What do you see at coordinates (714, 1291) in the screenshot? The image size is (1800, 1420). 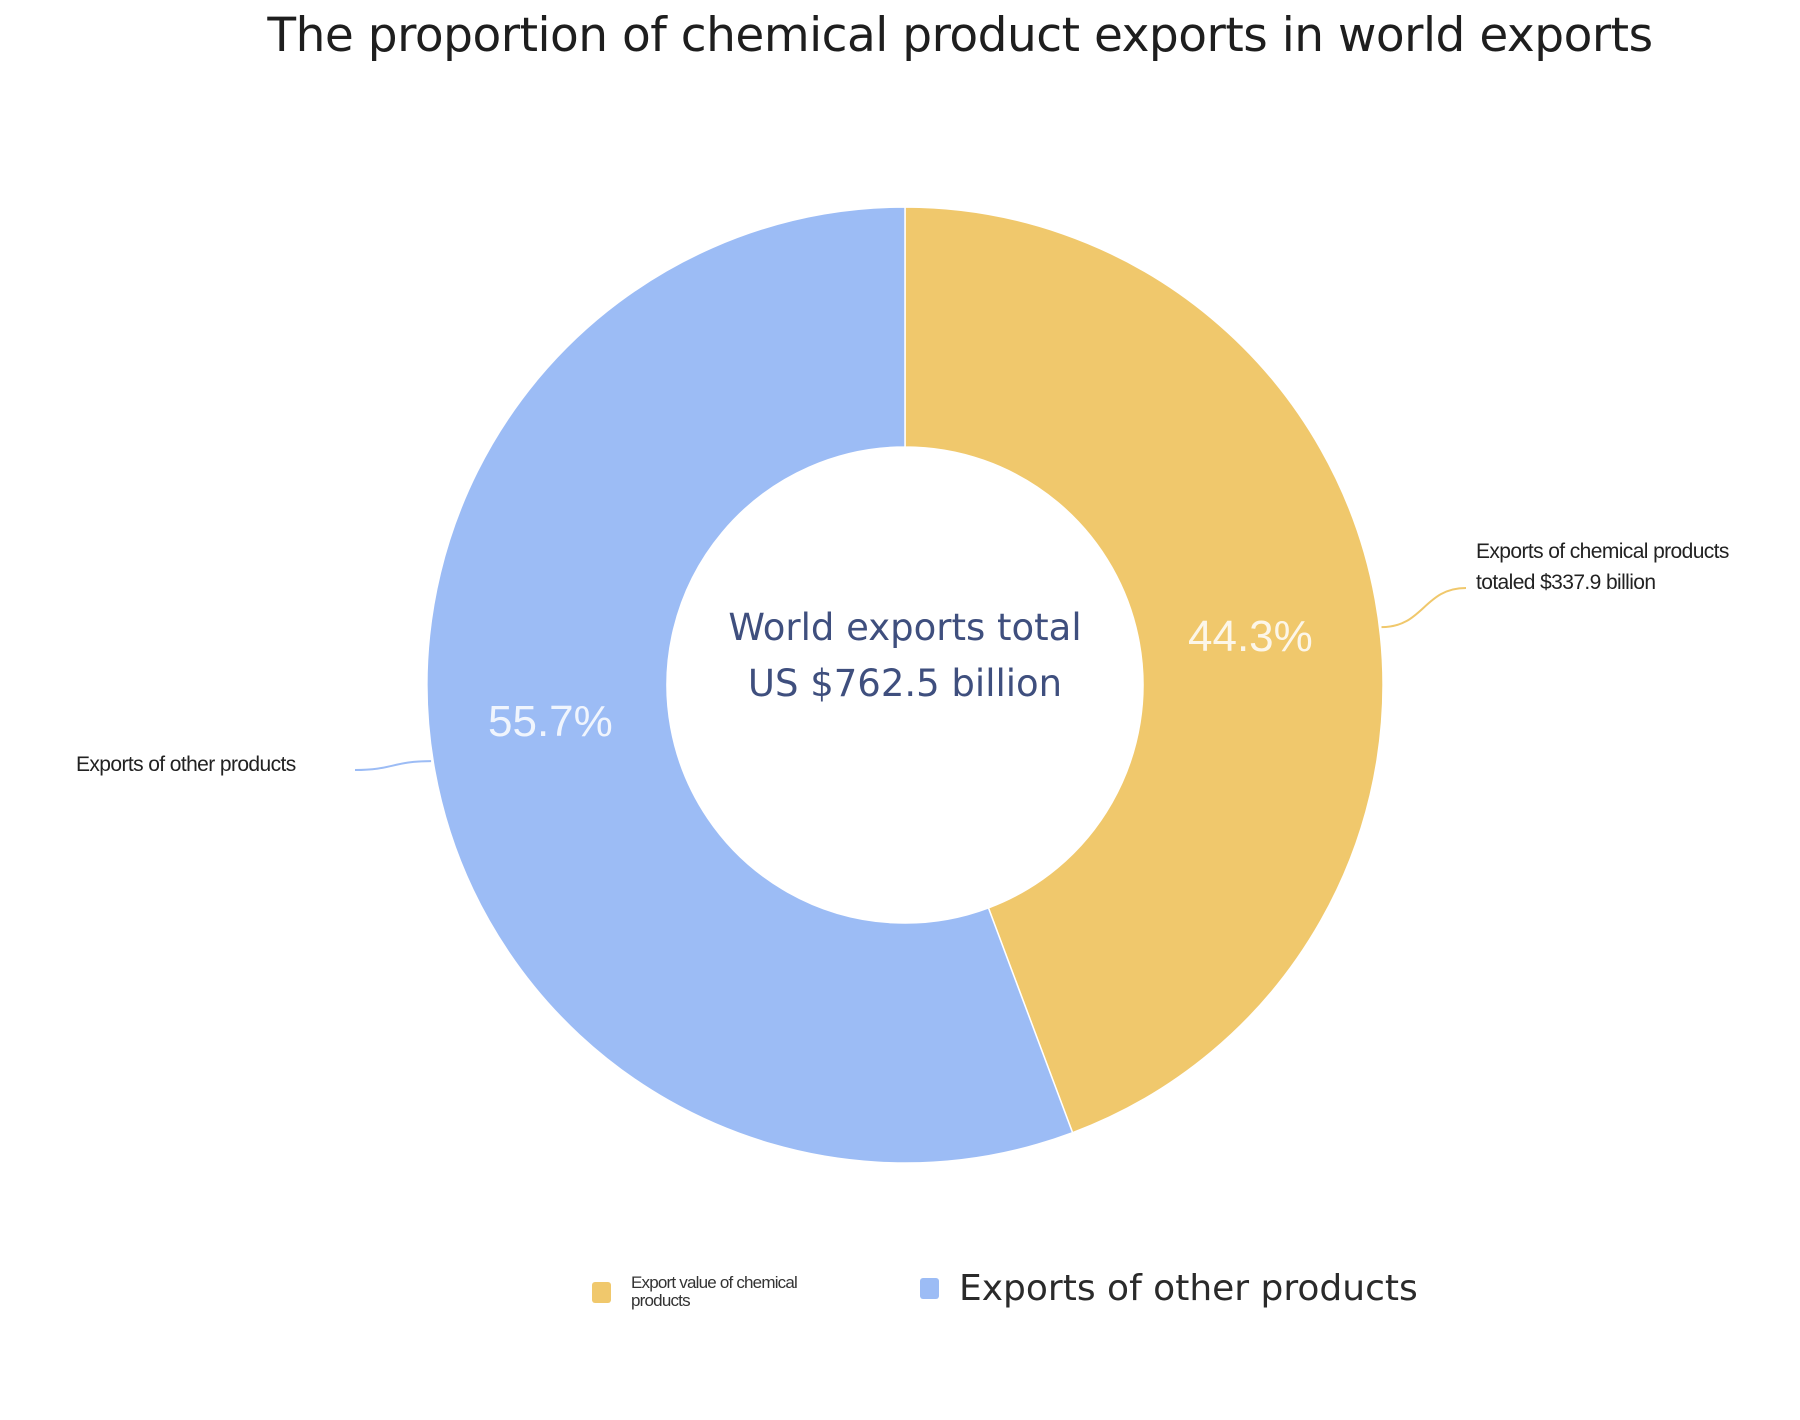 I see `legend-label-chemical: Export value of chemical products` at bounding box center [714, 1291].